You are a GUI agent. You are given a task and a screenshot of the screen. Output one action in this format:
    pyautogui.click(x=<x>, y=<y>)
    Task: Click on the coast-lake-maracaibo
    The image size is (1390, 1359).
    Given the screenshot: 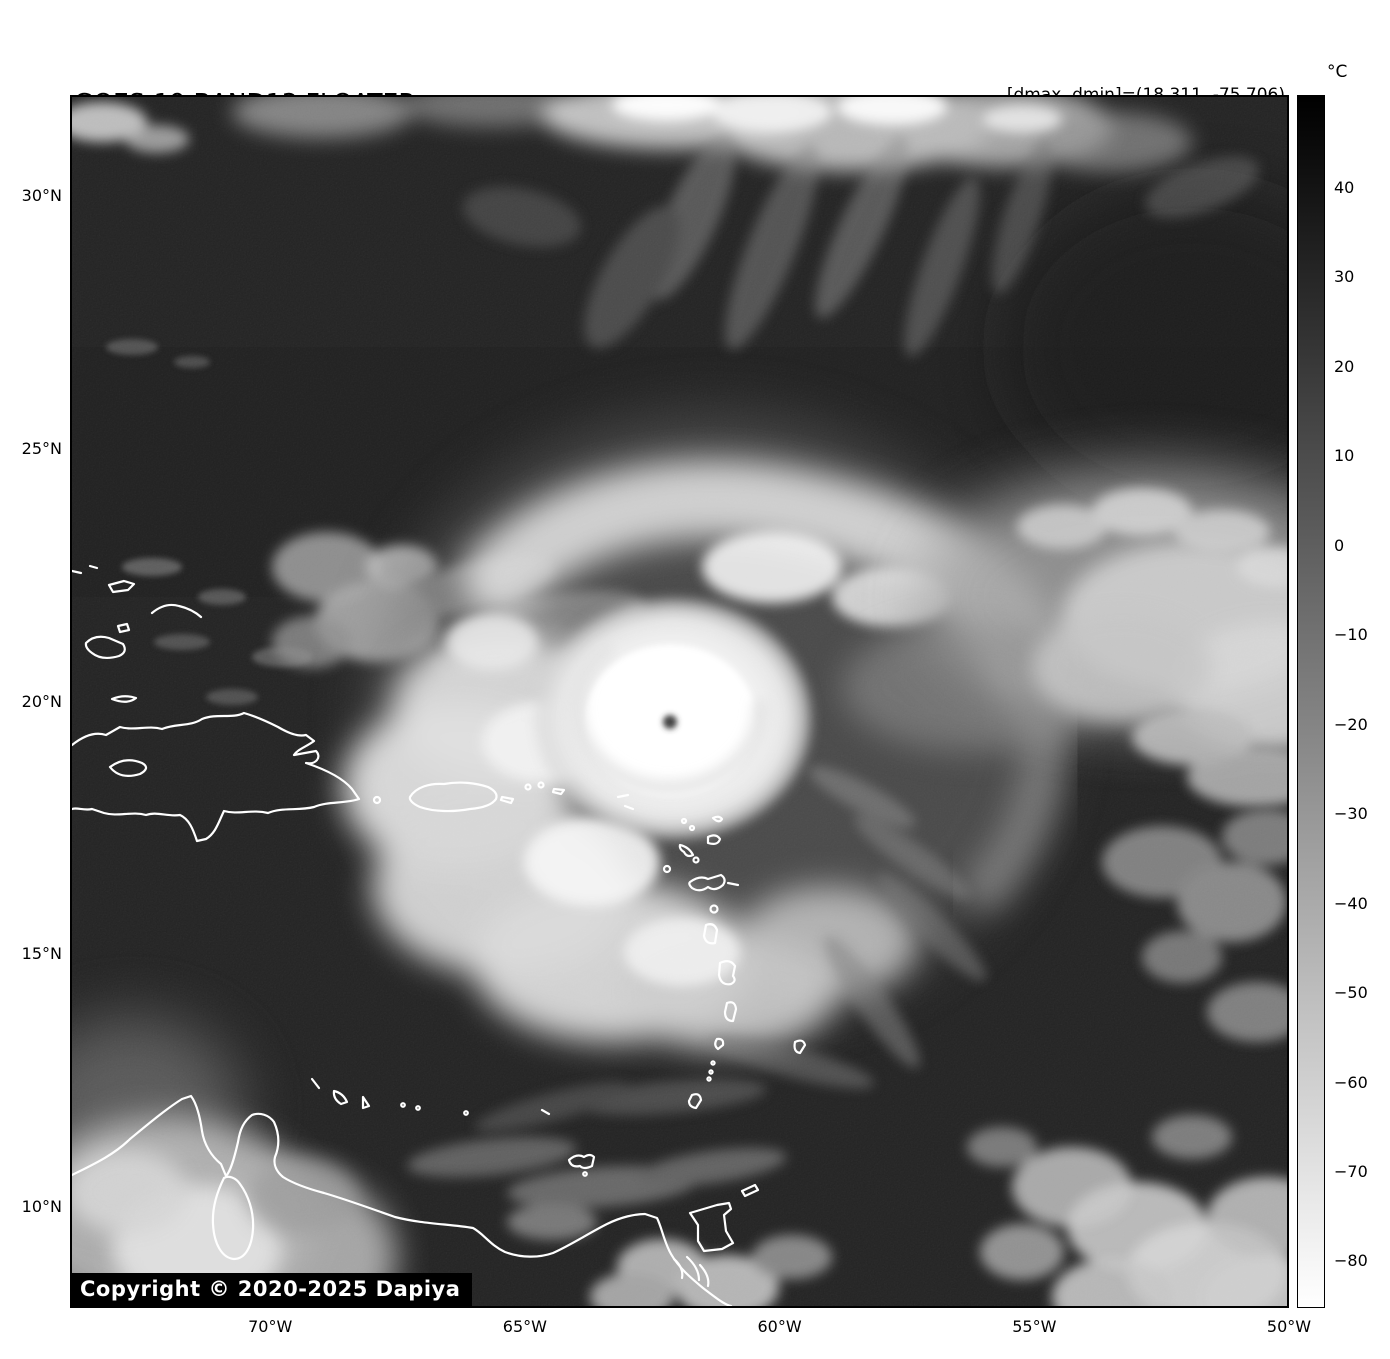 What is the action you would take?
    pyautogui.click(x=233, y=1218)
    